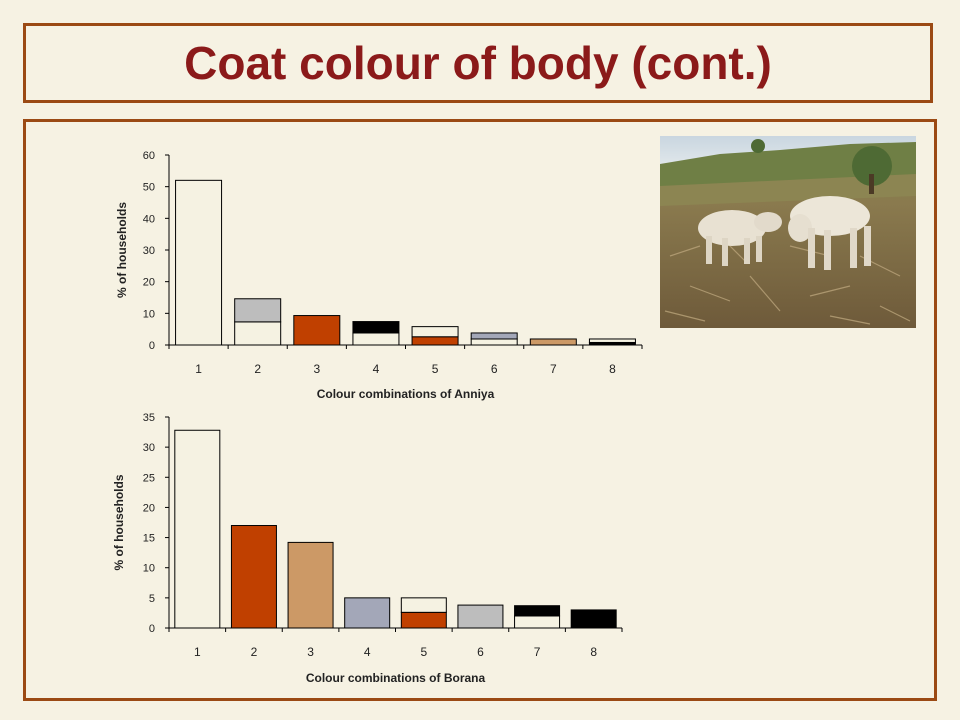  Describe the element at coordinates (149, 569) in the screenshot. I see `borana-y-tick-label: 10` at that location.